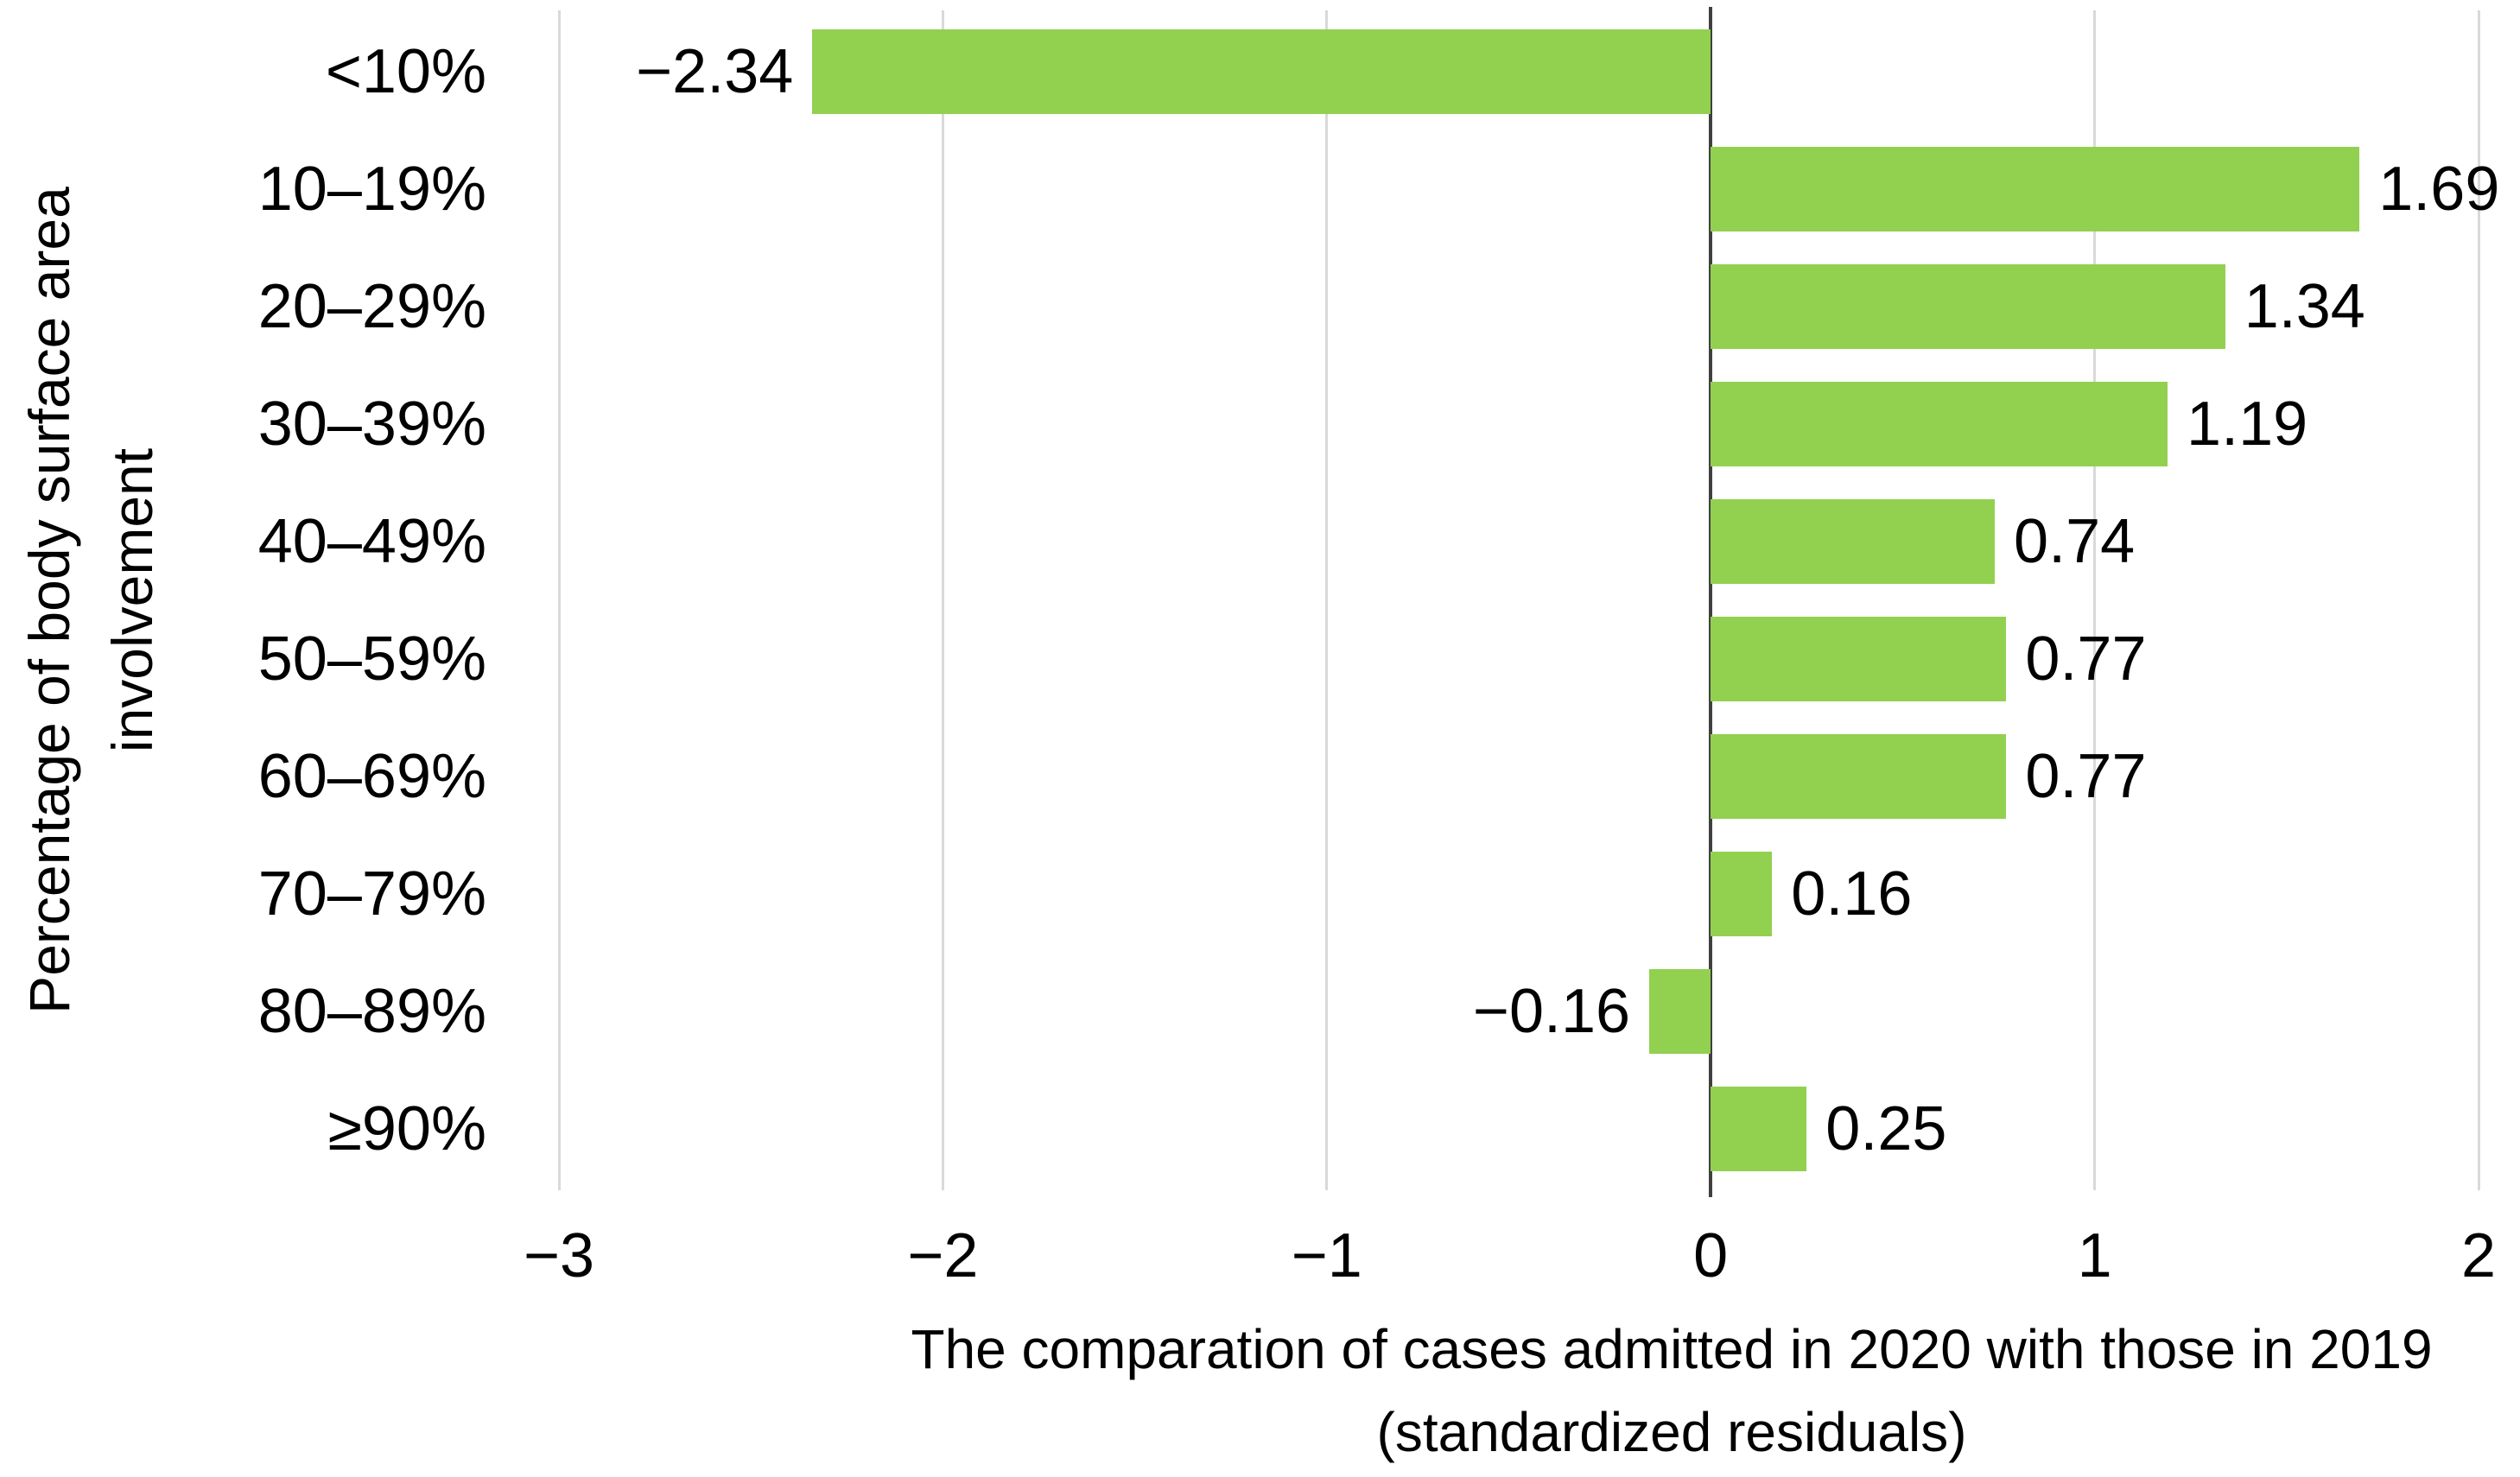 Image resolution: width=2520 pixels, height=1477 pixels. Describe the element at coordinates (1711, 1255) in the screenshot. I see `x-tick-label: 0` at that location.